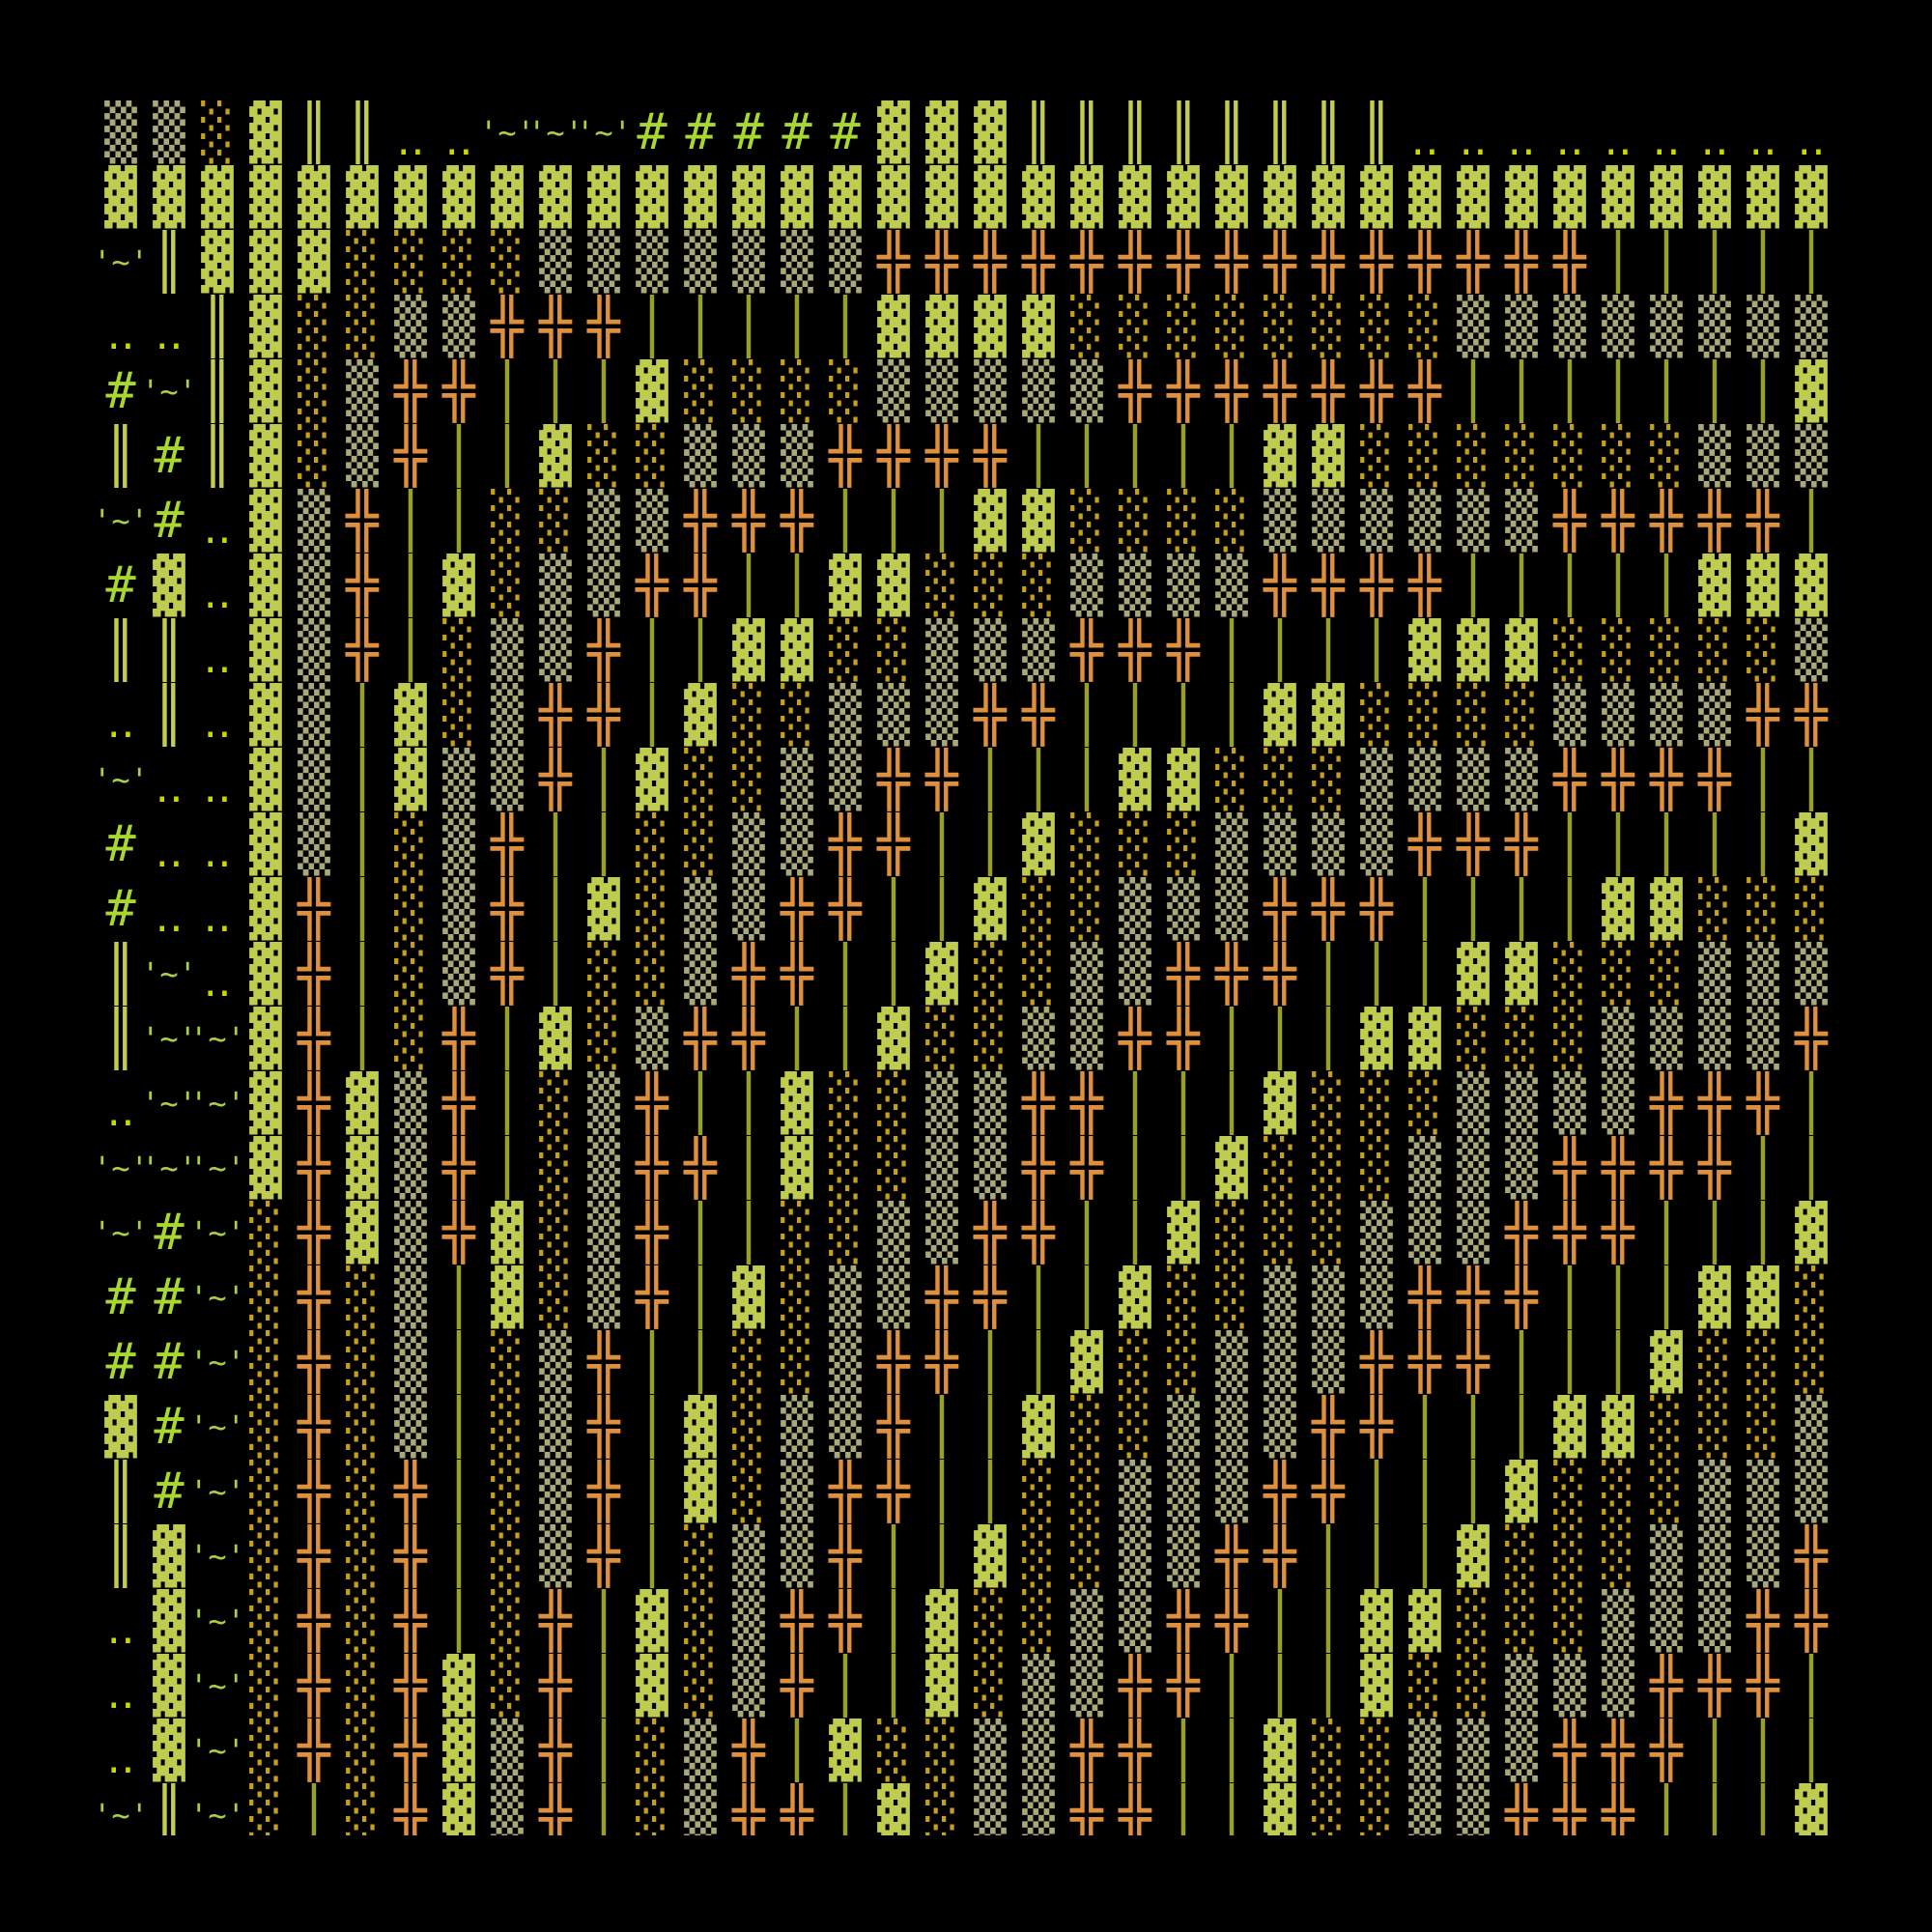 The width and height of the screenshot is (1932, 1932). I want to click on grid-row: ║#'~'░╬░╬│░▒╬│▓░▒╬╬││░░▒▒▒╬╬│││▓░░░▒▒▒, so click(966, 1492).